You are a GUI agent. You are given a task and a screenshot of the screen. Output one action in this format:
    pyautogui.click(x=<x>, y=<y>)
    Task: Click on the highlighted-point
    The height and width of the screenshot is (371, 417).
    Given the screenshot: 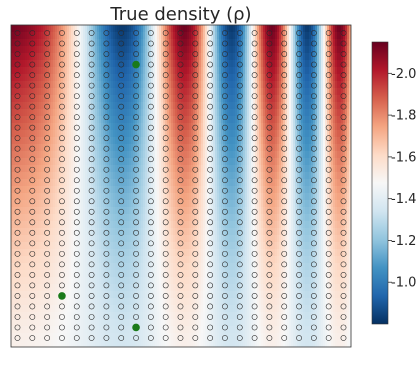 What is the action you would take?
    pyautogui.click(x=62, y=296)
    